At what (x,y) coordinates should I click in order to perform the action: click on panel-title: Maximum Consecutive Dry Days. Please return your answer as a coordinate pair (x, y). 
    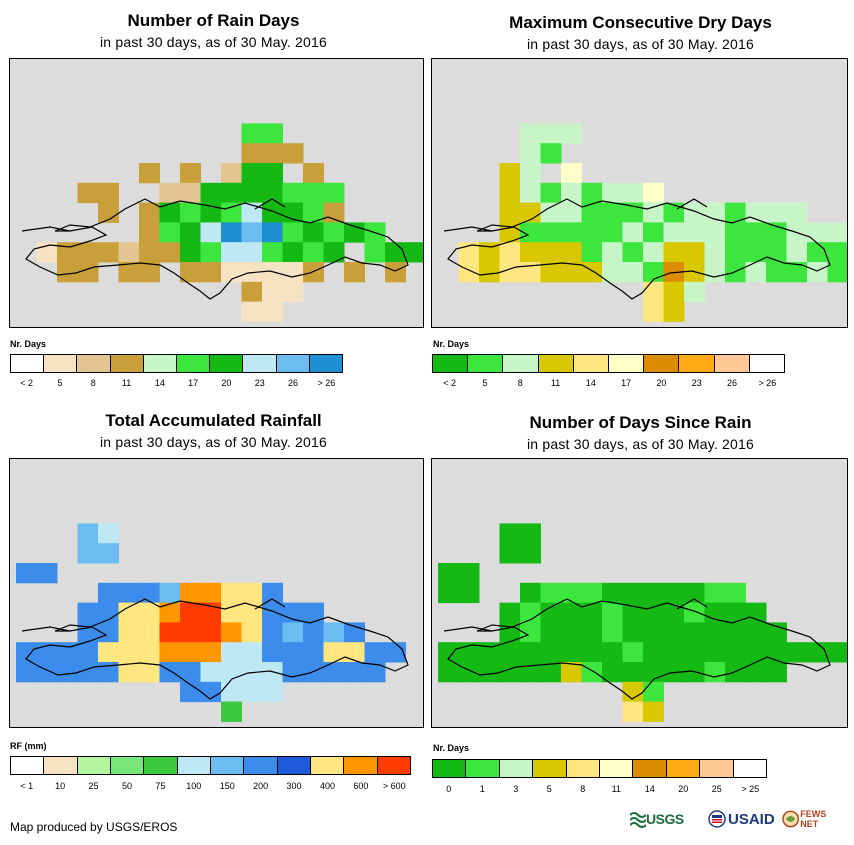
    Looking at the image, I should click on (640, 22).